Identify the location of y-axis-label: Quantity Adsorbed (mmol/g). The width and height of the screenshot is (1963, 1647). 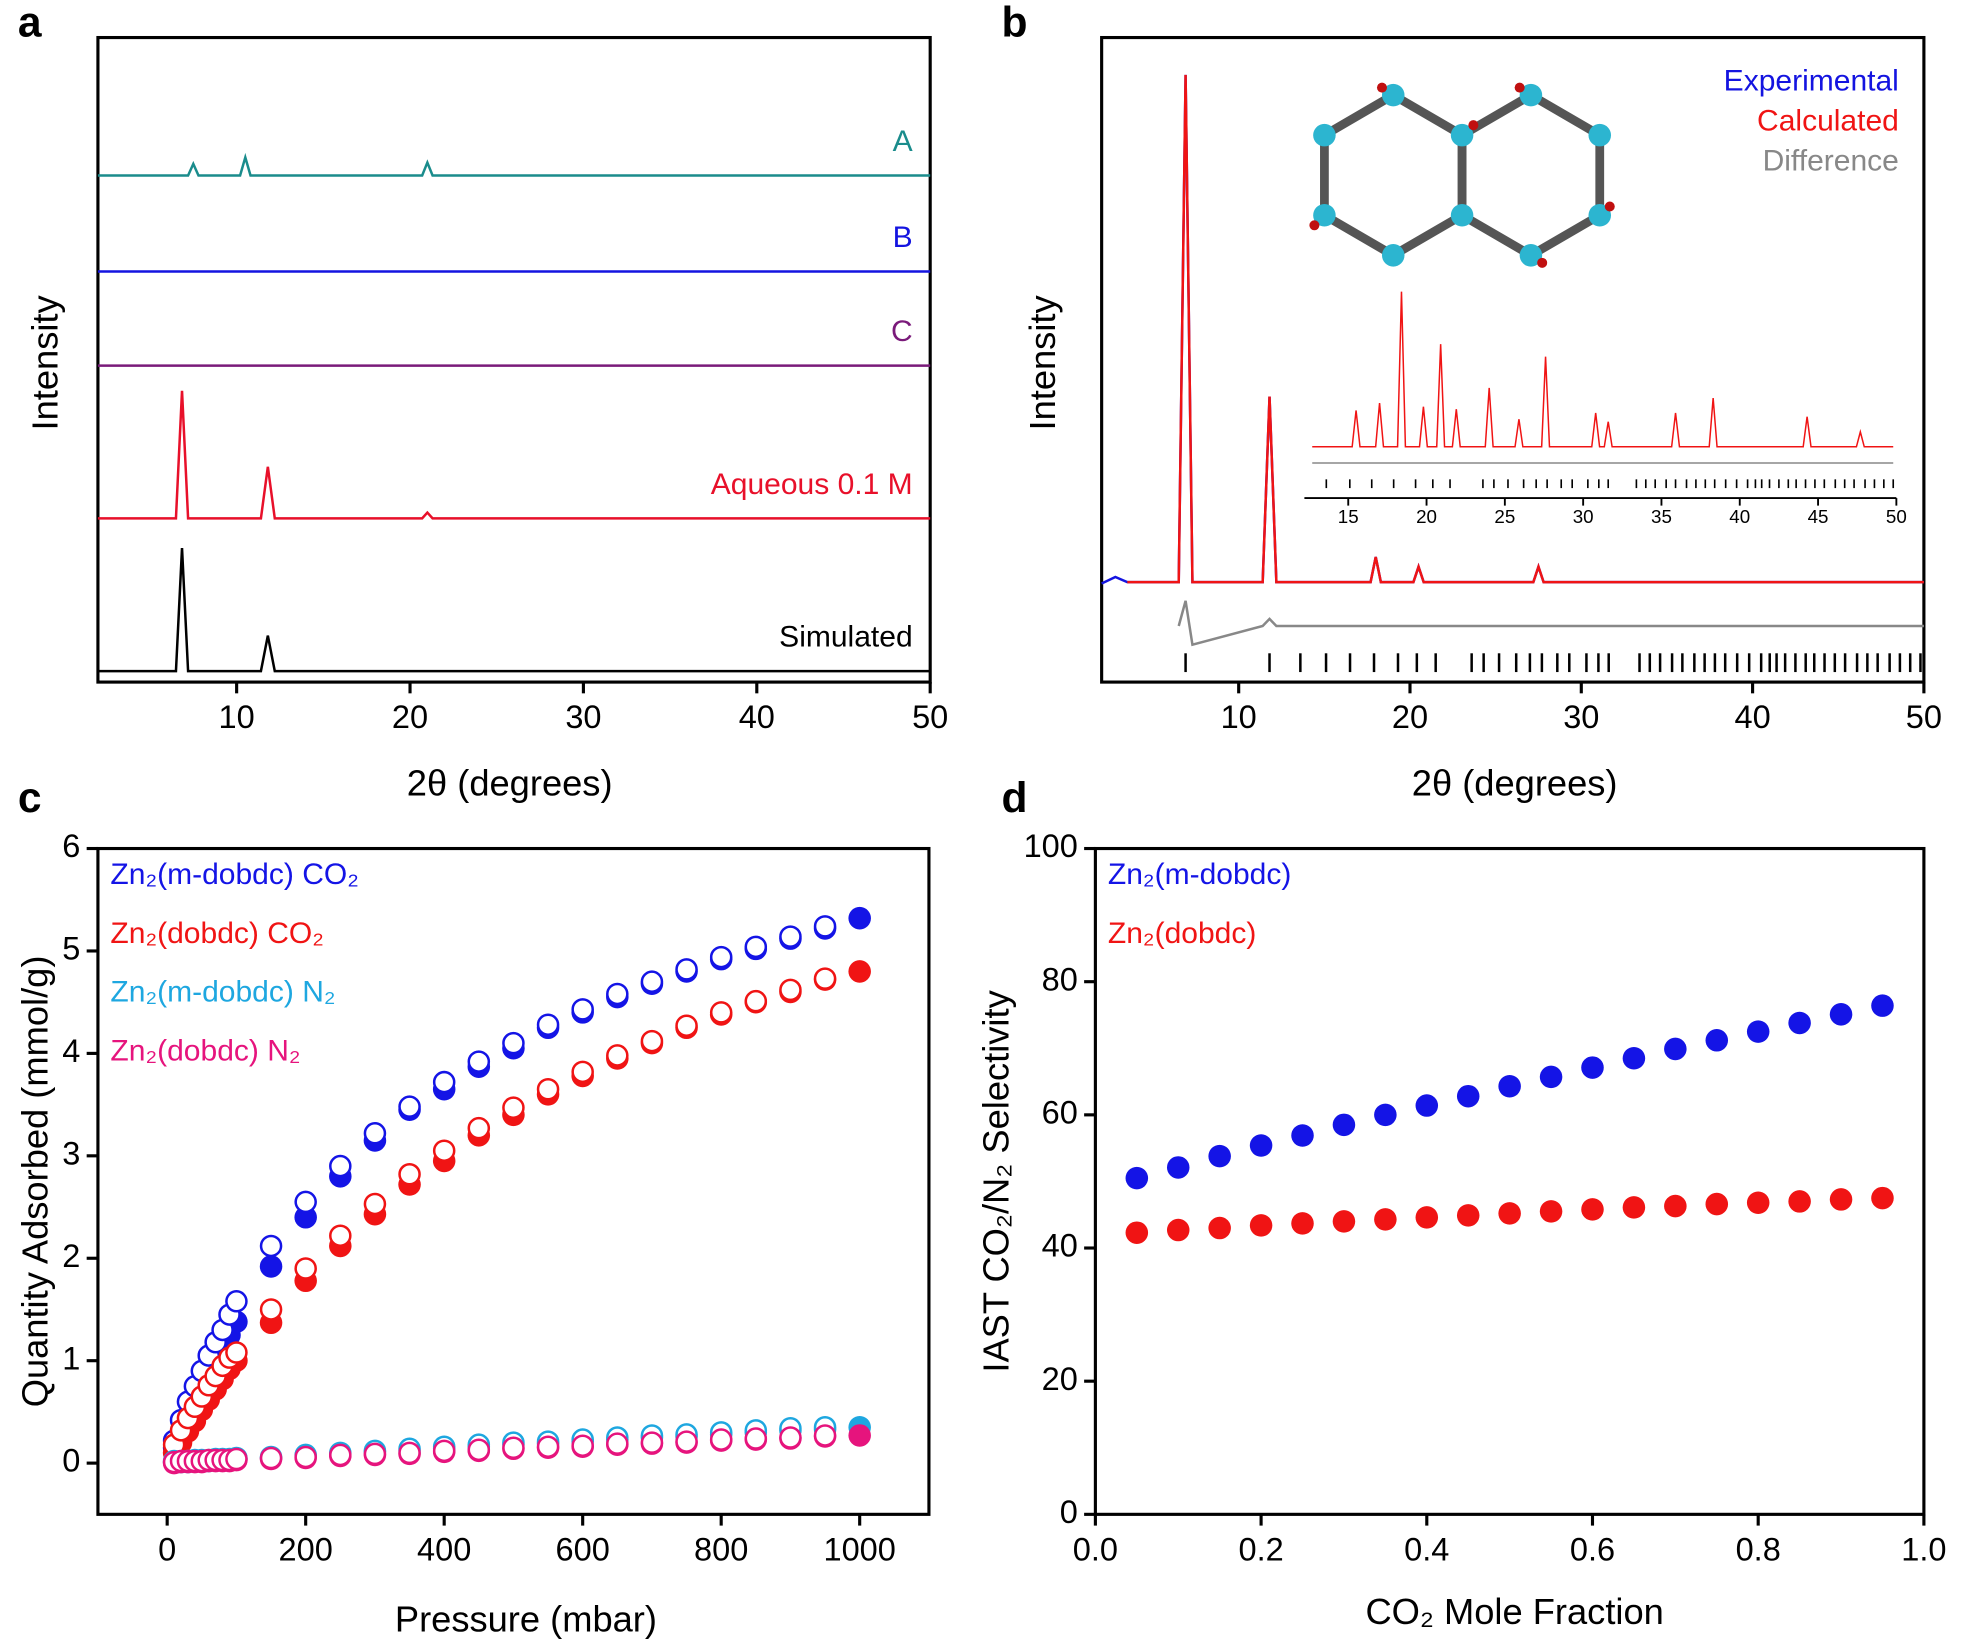
(34, 1182).